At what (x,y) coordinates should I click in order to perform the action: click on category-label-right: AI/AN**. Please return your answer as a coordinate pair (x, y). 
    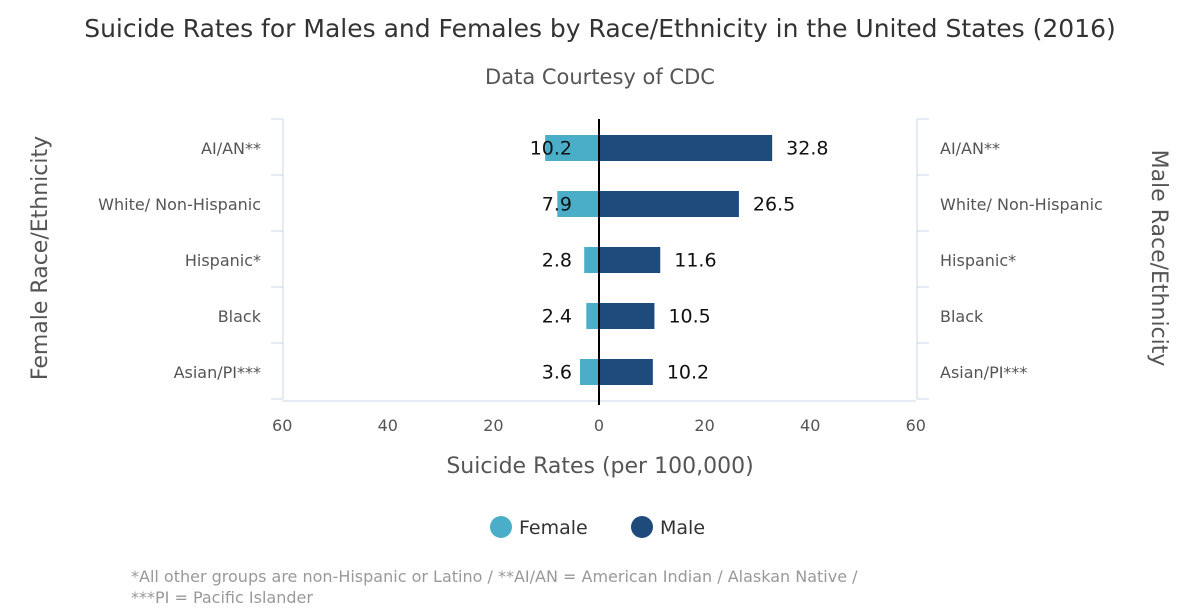
    Looking at the image, I should click on (970, 148).